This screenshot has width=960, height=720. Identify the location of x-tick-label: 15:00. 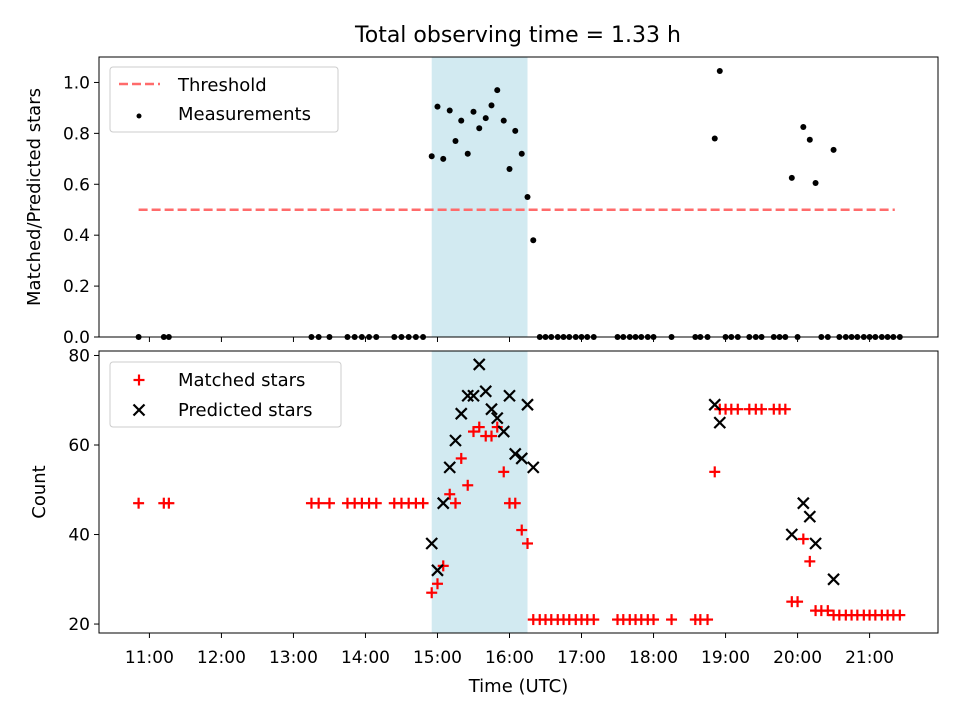
(437, 658).